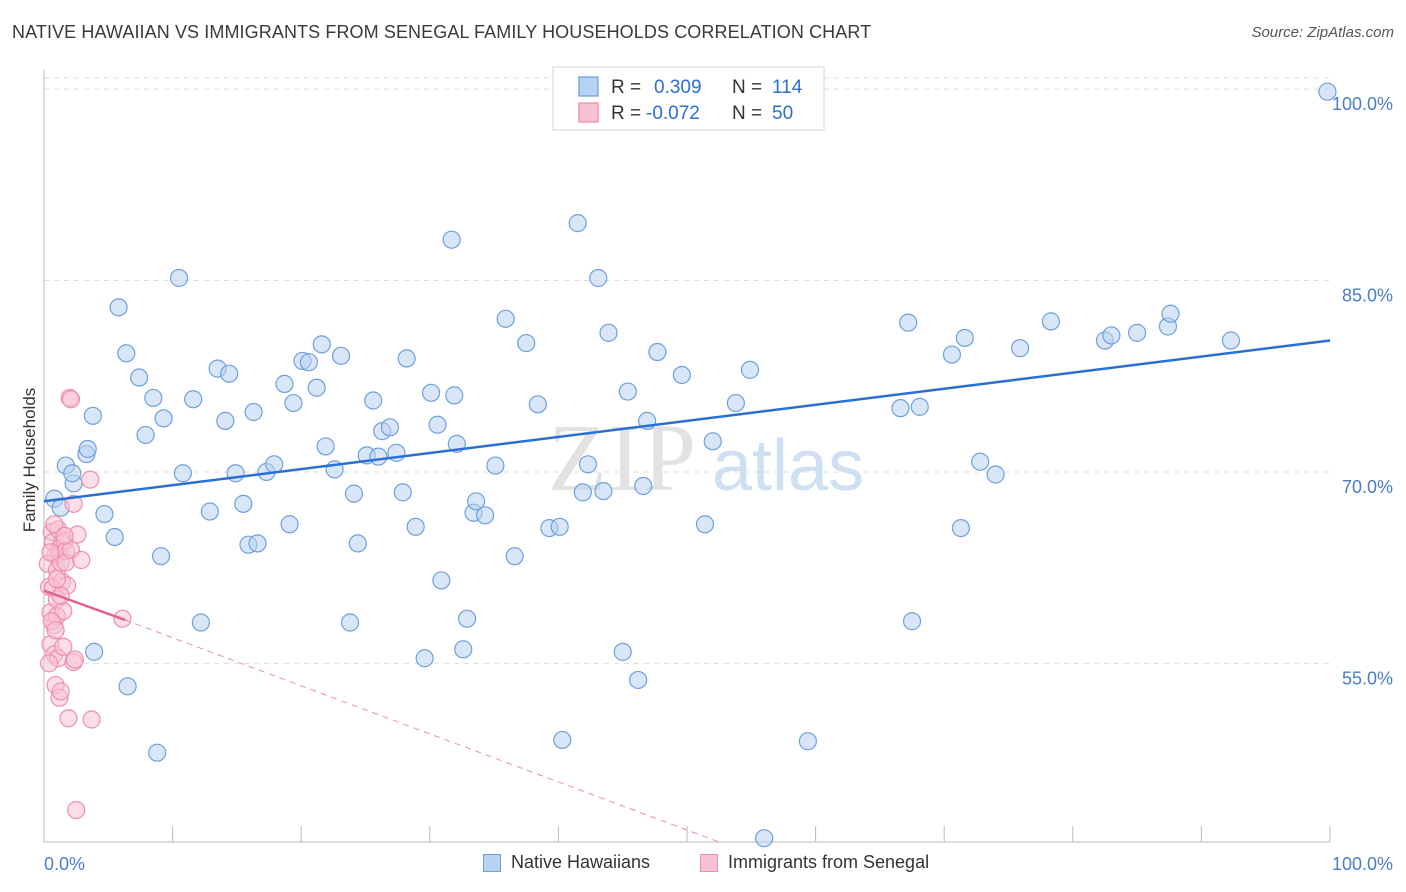 The image size is (1406, 892). What do you see at coordinates (566, 862) in the screenshot?
I see `legend-item-native-hawaiians: Native Hawaiians` at bounding box center [566, 862].